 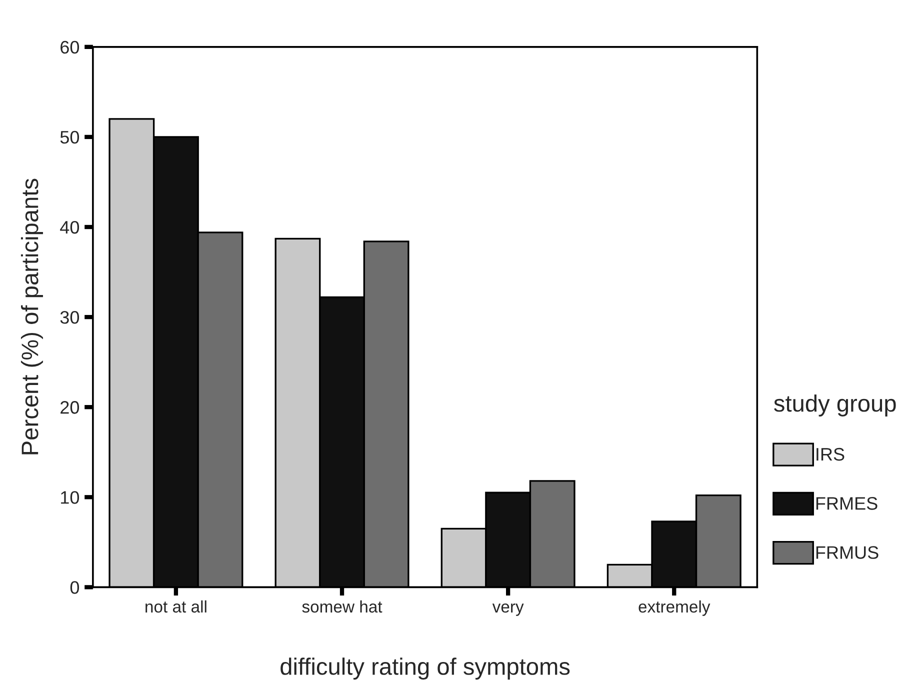 What do you see at coordinates (70, 317) in the screenshot?
I see `y-tick-label: 30` at bounding box center [70, 317].